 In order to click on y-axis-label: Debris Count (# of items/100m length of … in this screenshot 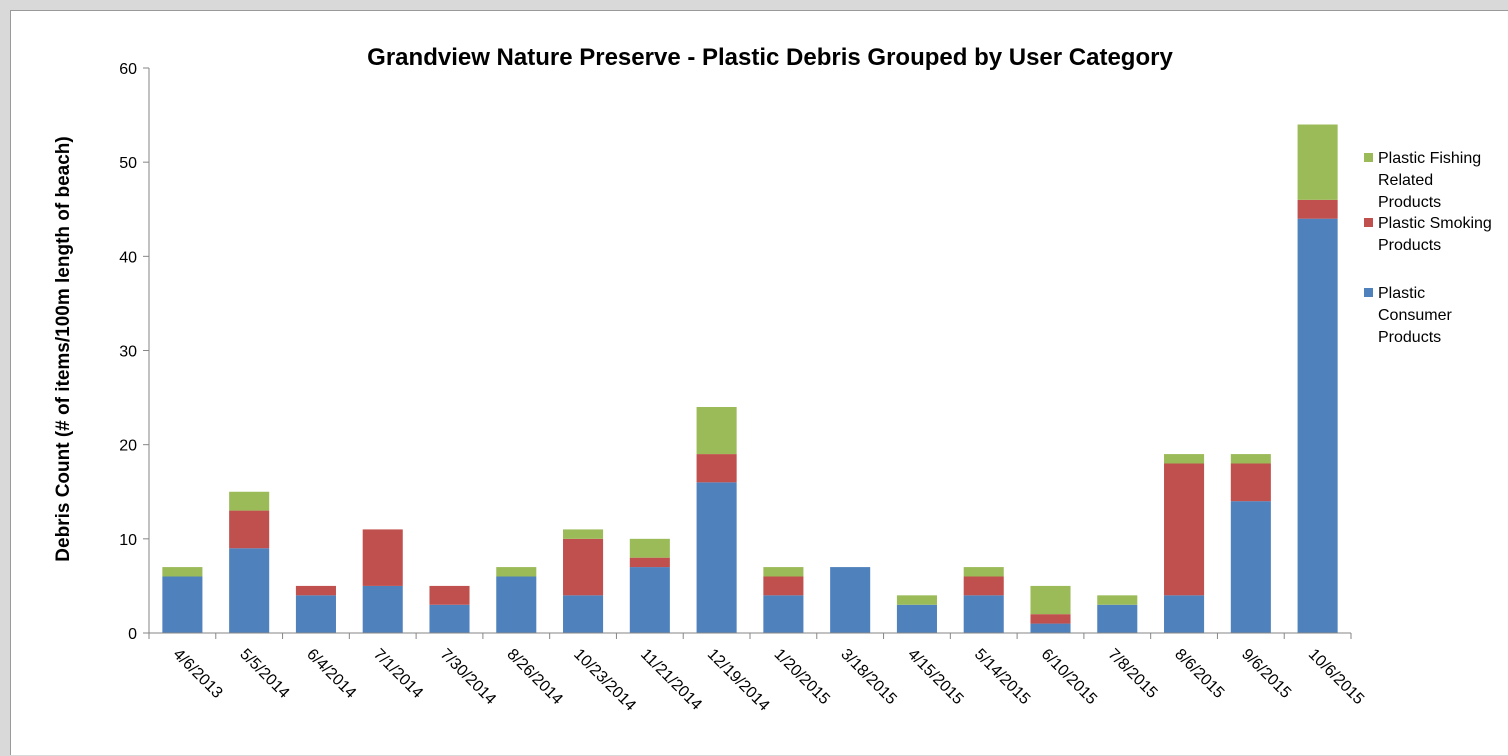, I will do `click(63, 348)`.